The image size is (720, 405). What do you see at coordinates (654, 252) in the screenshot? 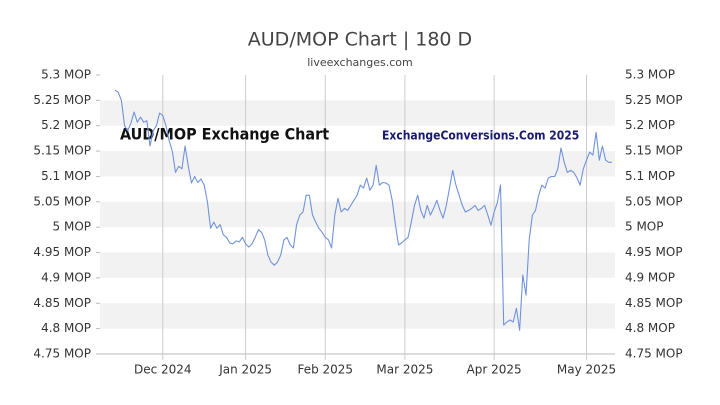
I see `y2-tick-label: 4.95 MOP` at bounding box center [654, 252].